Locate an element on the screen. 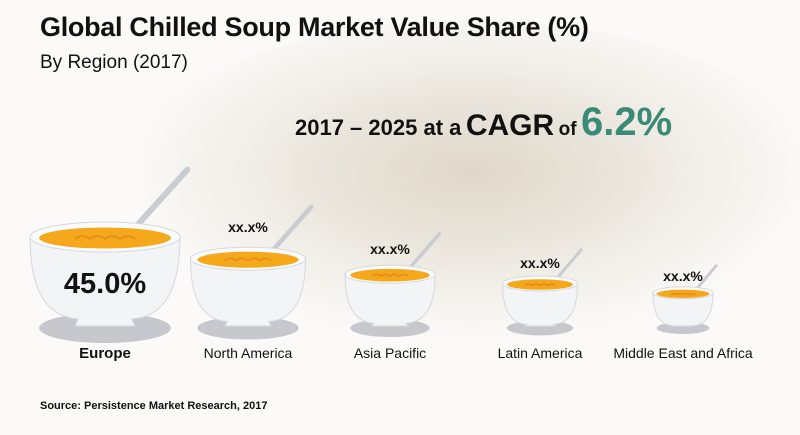 The width and height of the screenshot is (800, 435). cagr-word: CAGR is located at coordinates (510, 125).